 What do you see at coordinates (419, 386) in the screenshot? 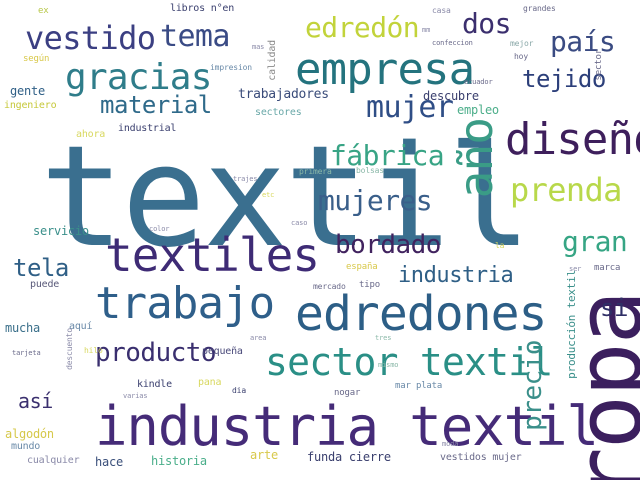
I see `cloud-word: mar plata` at bounding box center [419, 386].